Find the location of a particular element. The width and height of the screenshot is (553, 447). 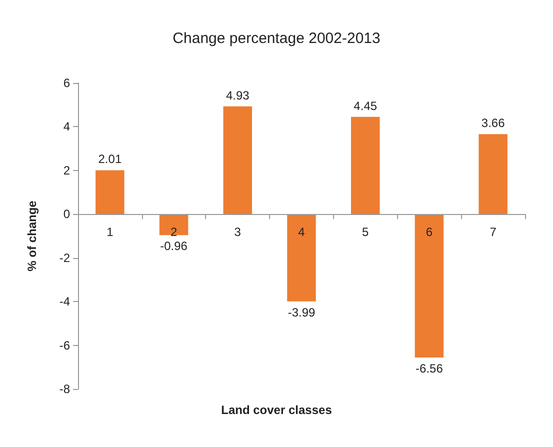

y-tick-label: -6 is located at coordinates (64, 345).